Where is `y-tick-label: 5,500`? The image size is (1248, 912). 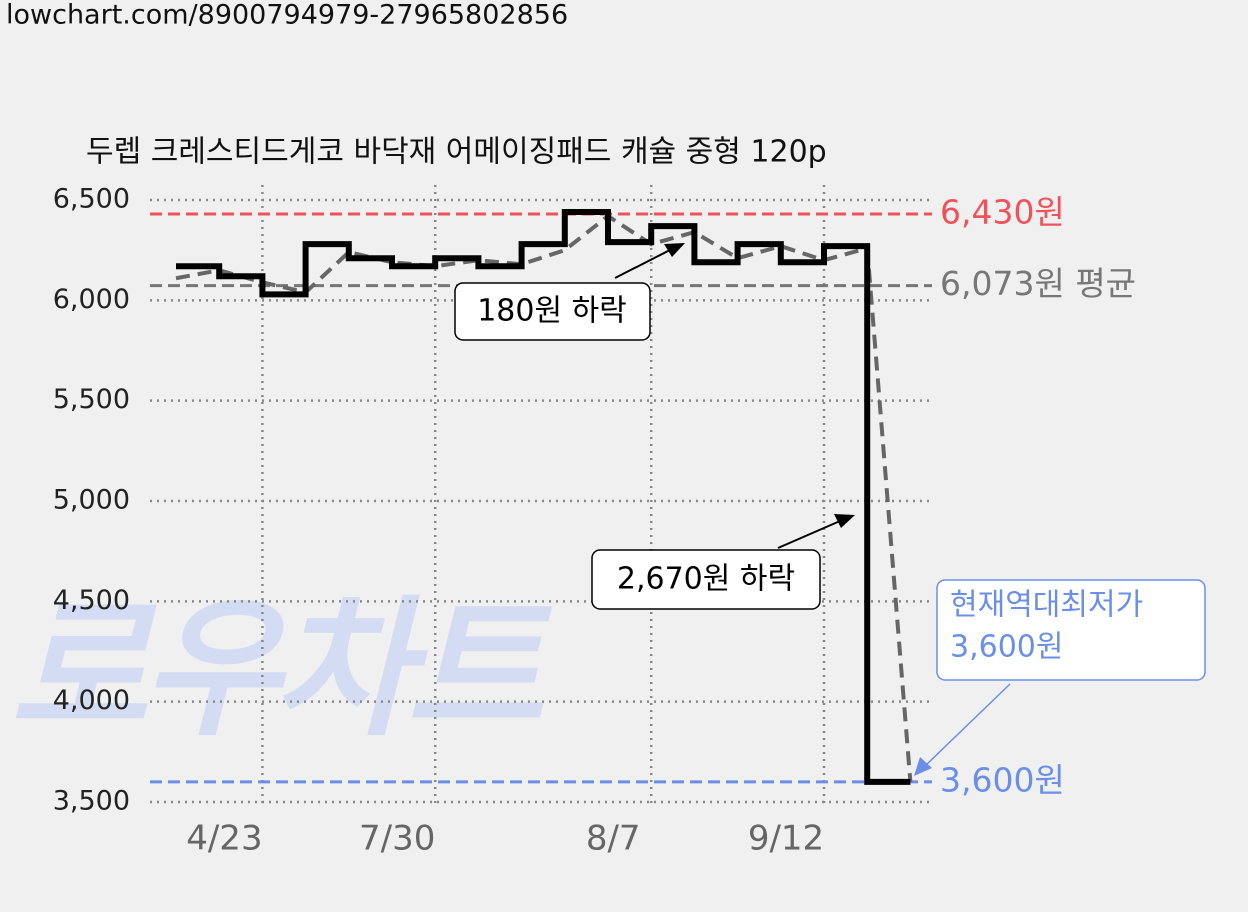
y-tick-label: 5,500 is located at coordinates (91, 399).